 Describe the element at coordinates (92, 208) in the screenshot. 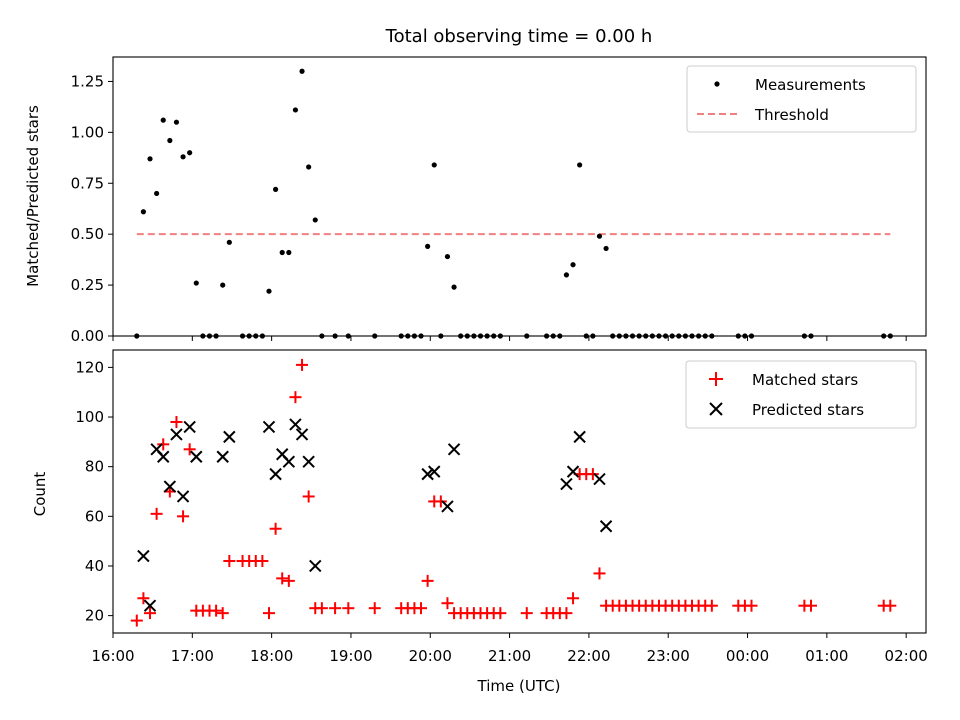

I see `top-panel-y-ticks: 0.00 0.25 0.50 0.75 1.00 1.25` at that location.